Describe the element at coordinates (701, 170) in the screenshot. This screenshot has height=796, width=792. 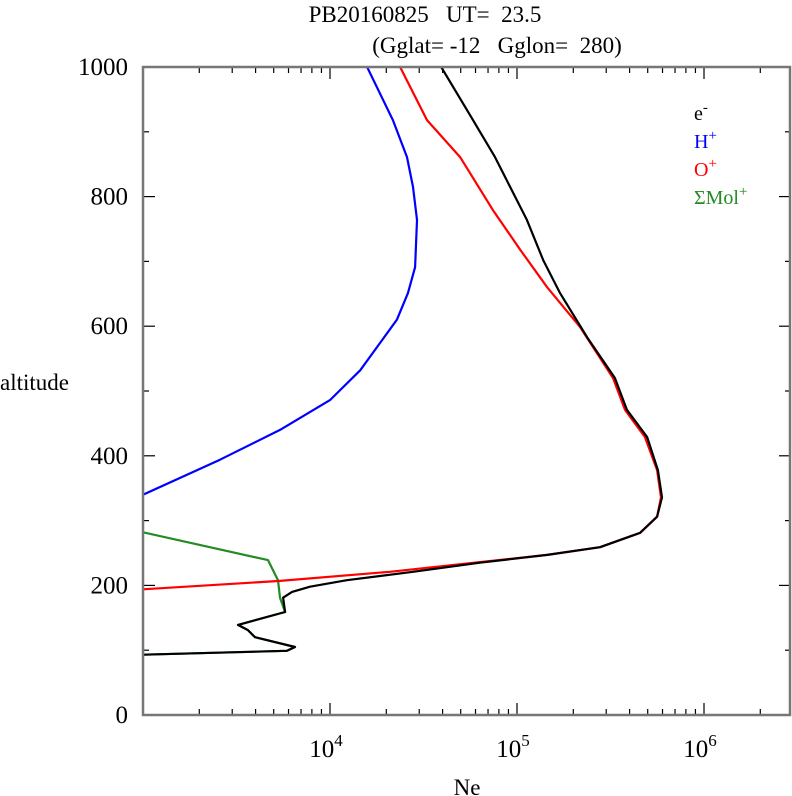
I see `legend-label: O` at that location.